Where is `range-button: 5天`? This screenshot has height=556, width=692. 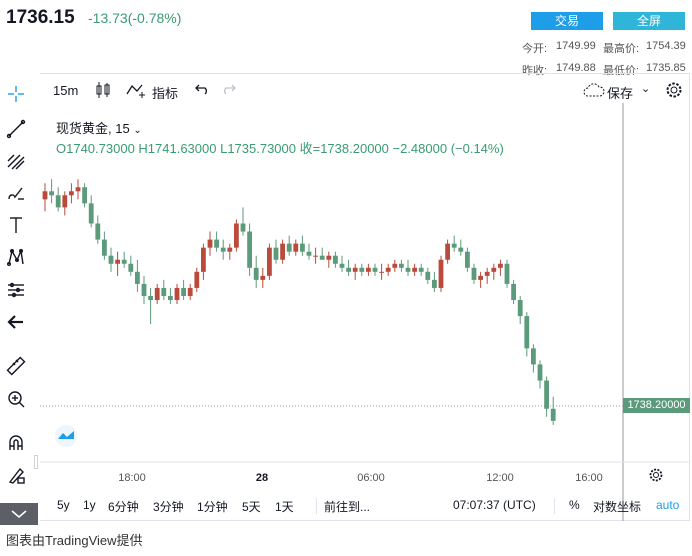
range-button: 5天 is located at coordinates (251, 507).